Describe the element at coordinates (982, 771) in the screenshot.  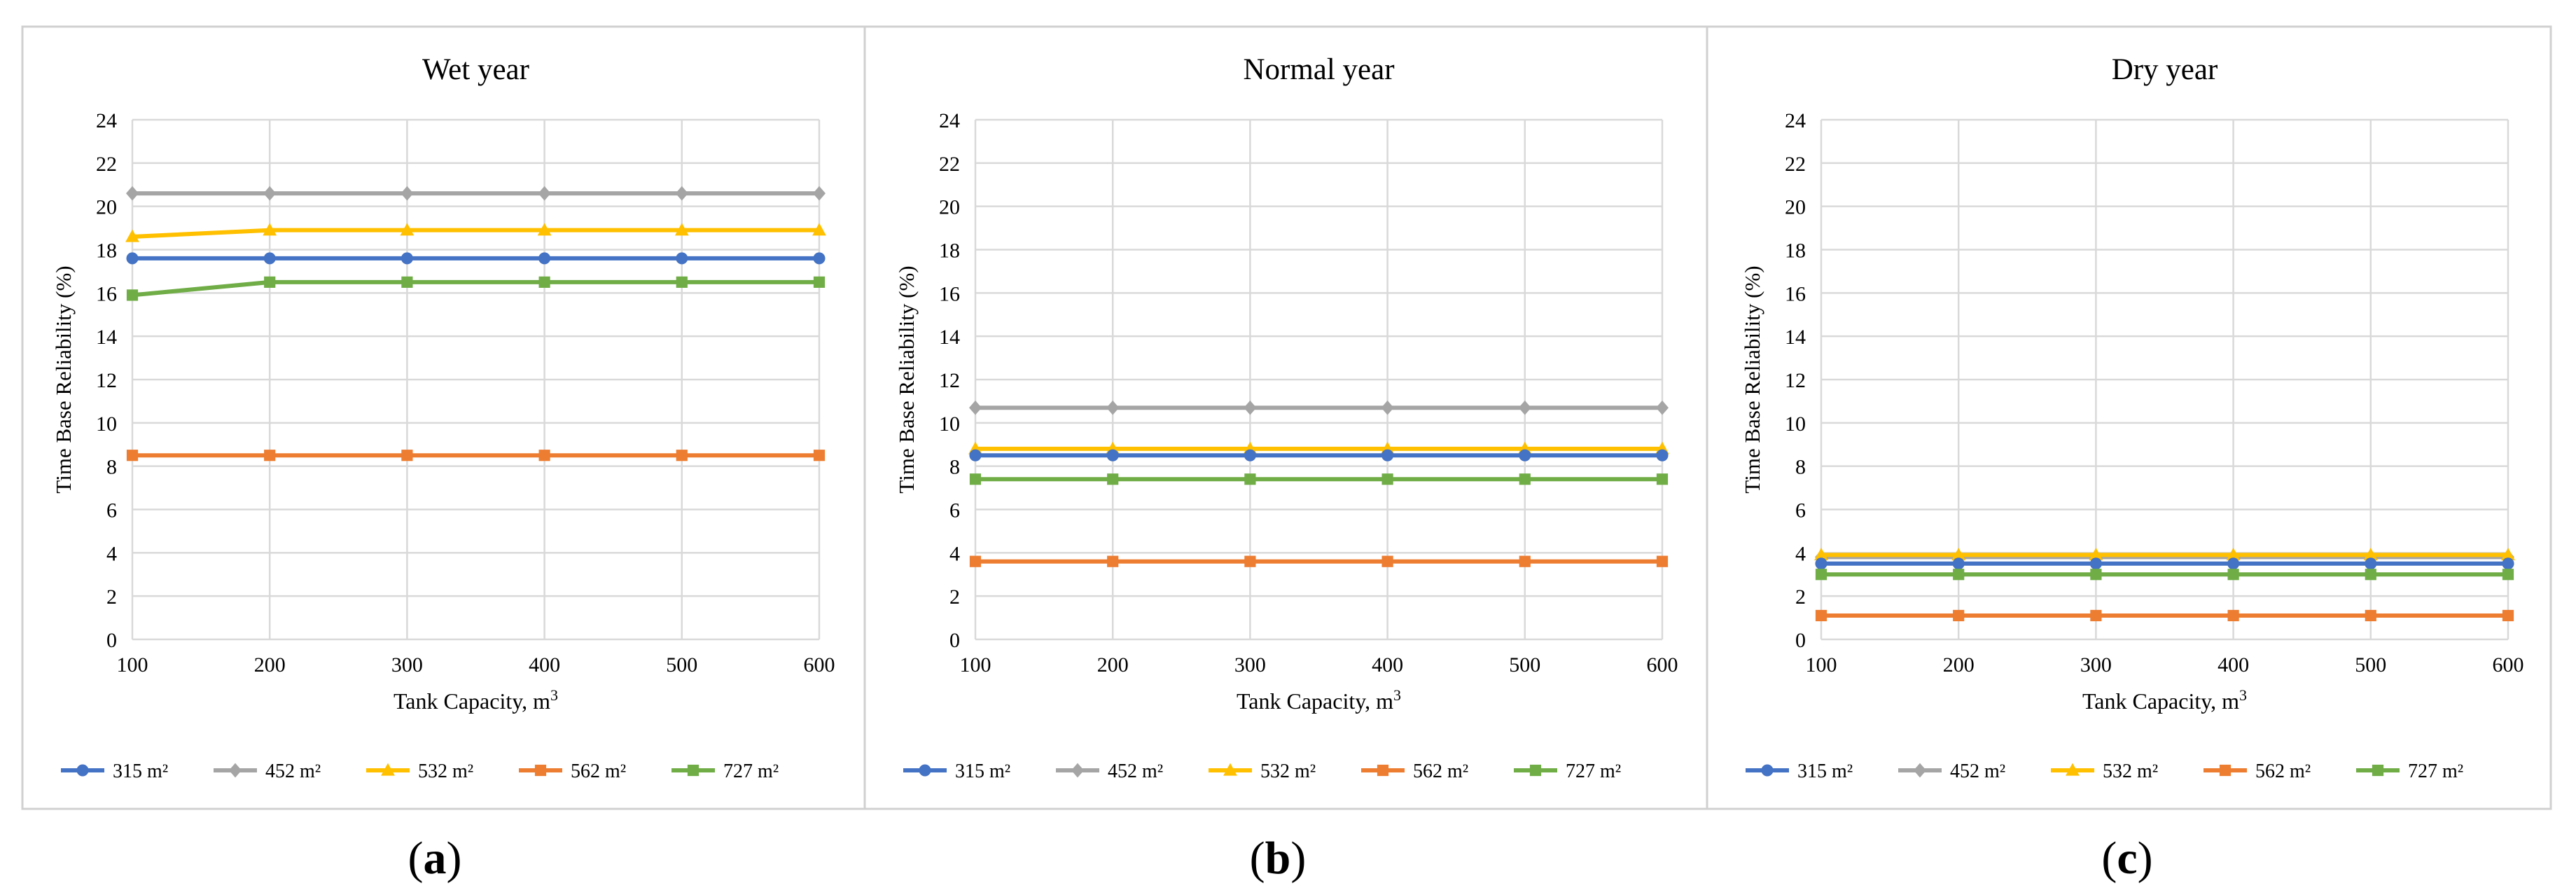
I see `legend-label: 315 m²` at that location.